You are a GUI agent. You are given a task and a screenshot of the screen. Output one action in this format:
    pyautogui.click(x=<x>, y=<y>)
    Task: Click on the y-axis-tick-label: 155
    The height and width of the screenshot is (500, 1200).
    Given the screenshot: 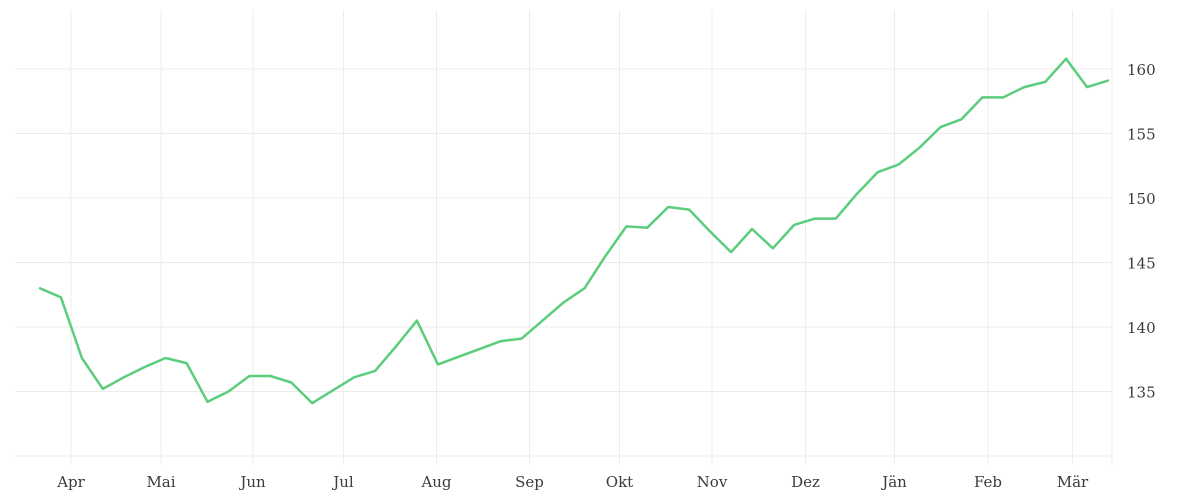 What is the action you would take?
    pyautogui.click(x=1141, y=135)
    